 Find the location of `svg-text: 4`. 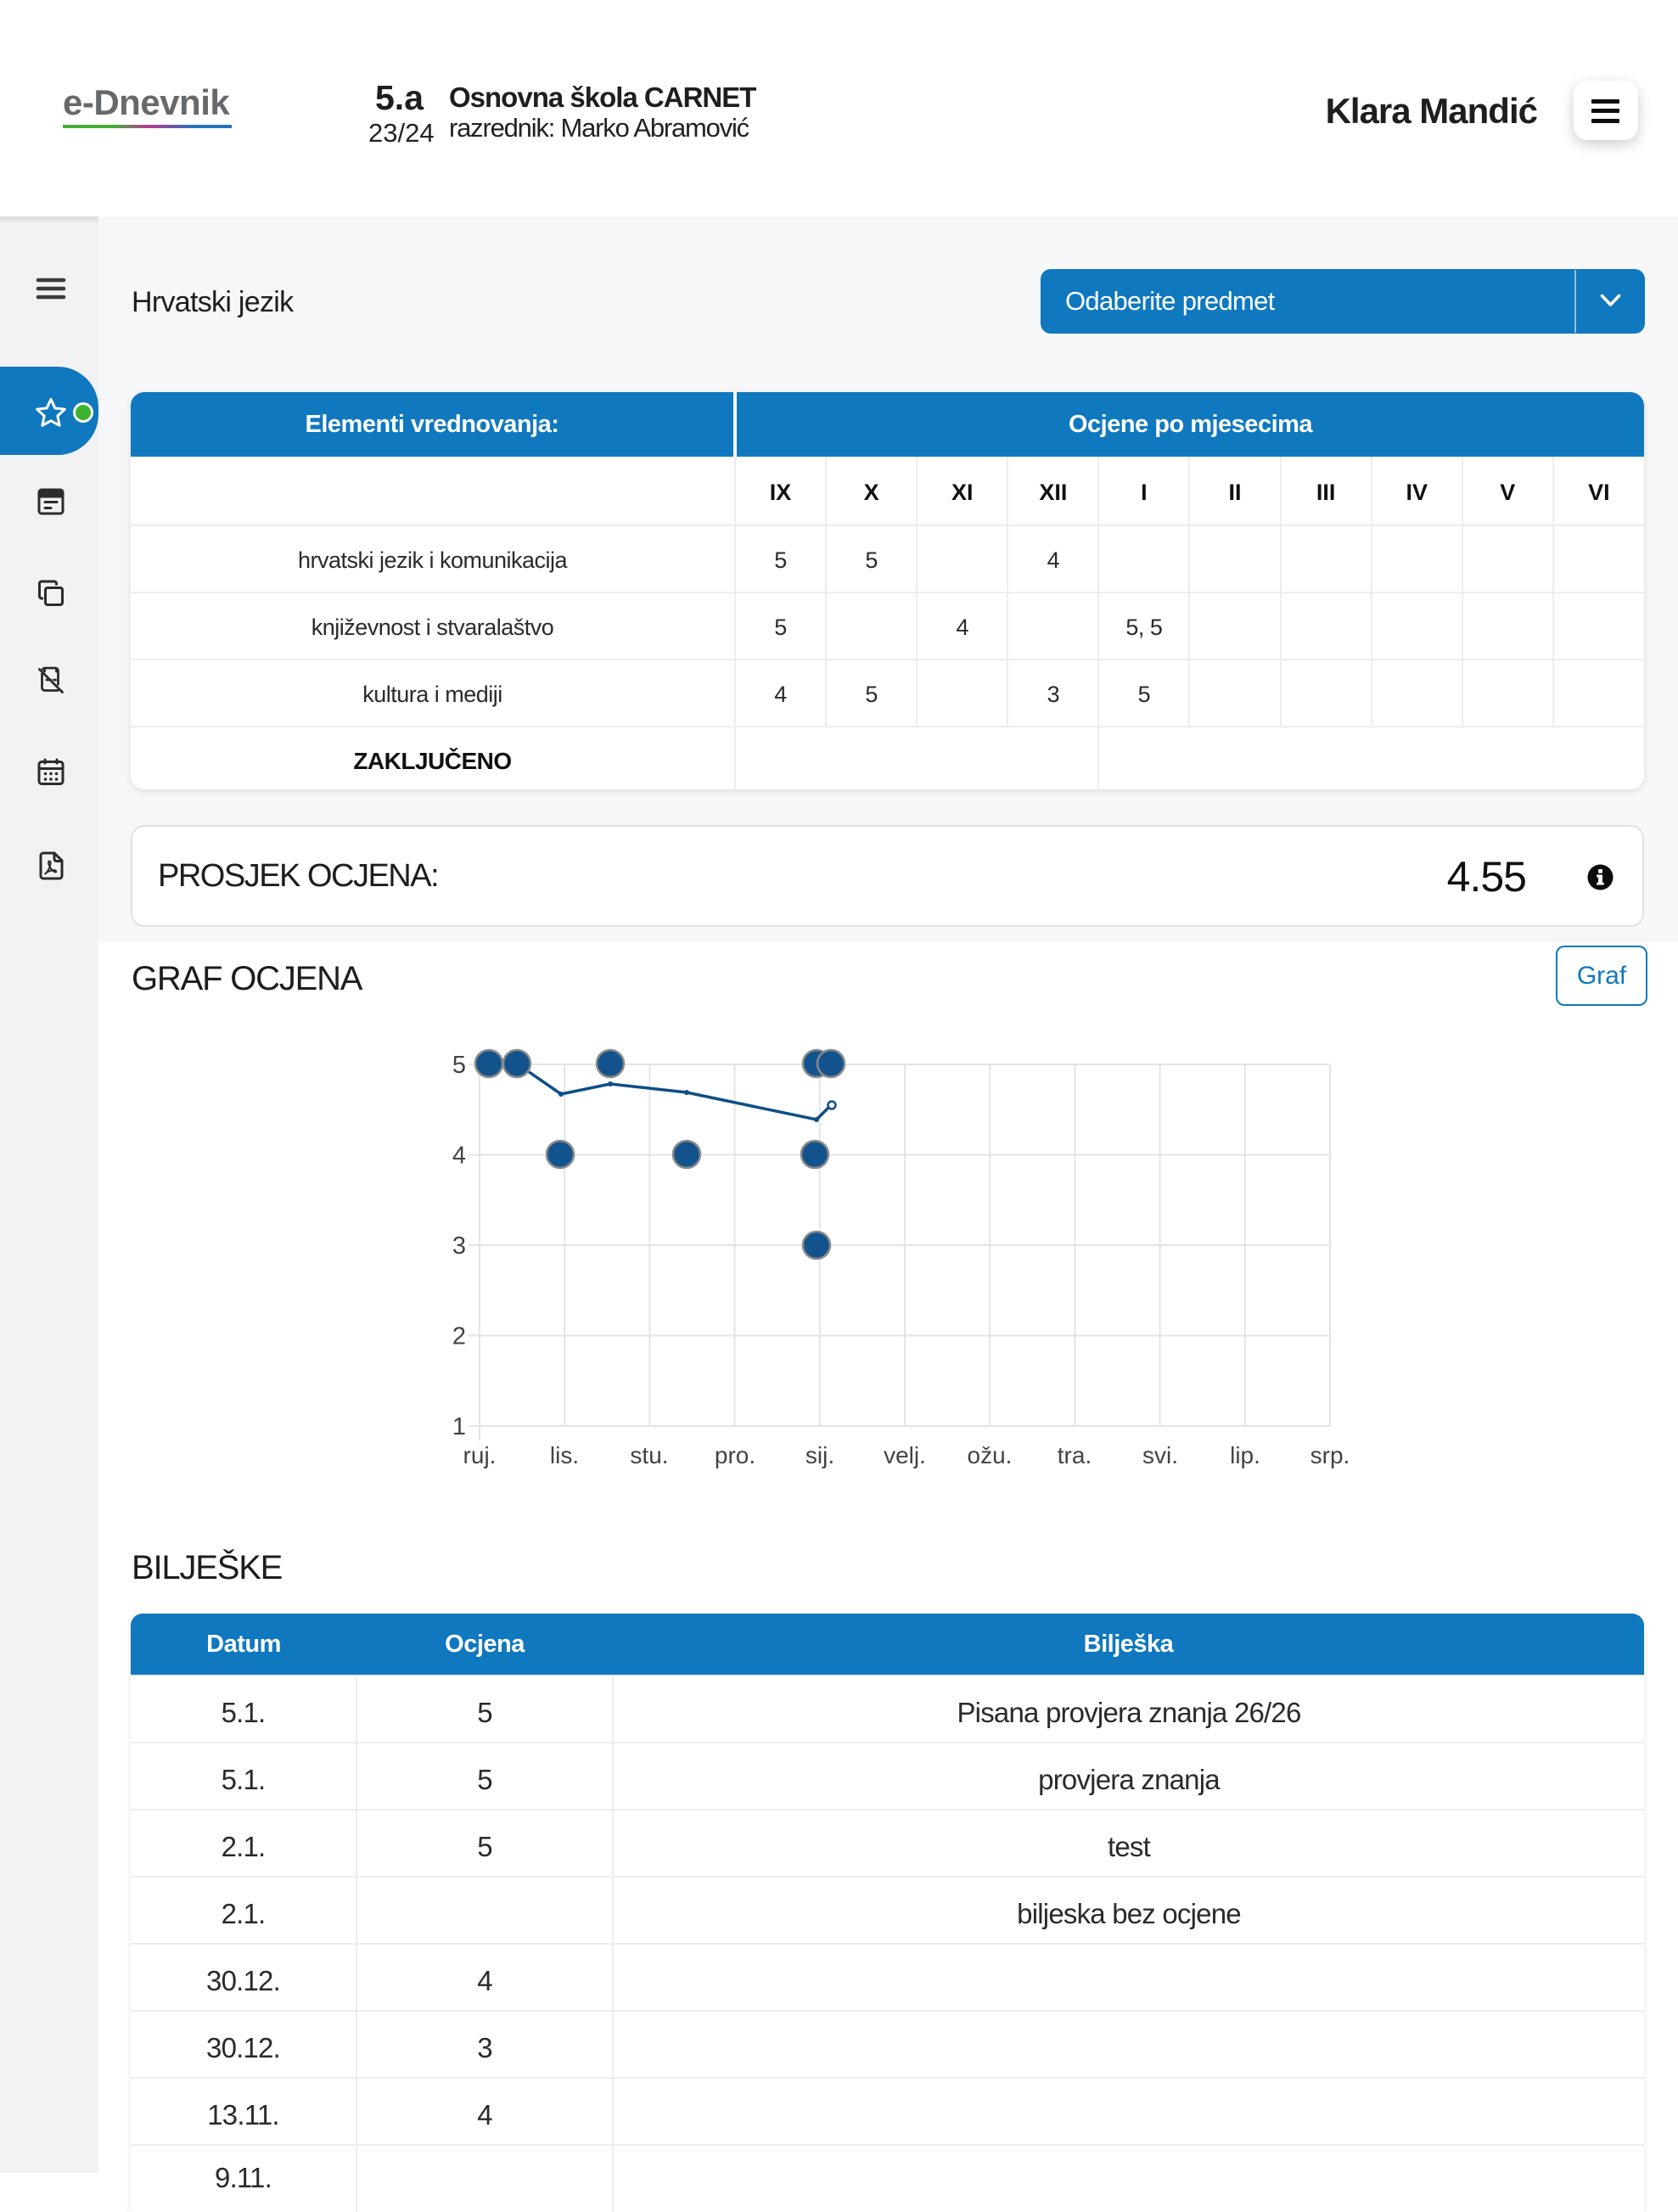

svg-text: 4 is located at coordinates (459, 1156).